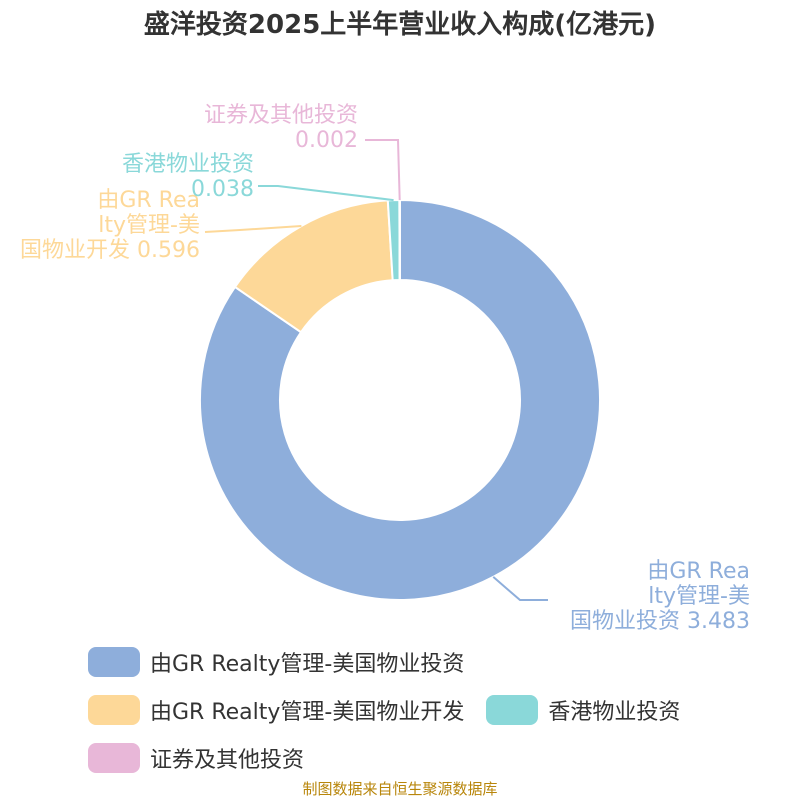 This screenshot has height=800, width=800. I want to click on legend-label: 由GR Realty管理-美国物业开发, so click(307, 712).